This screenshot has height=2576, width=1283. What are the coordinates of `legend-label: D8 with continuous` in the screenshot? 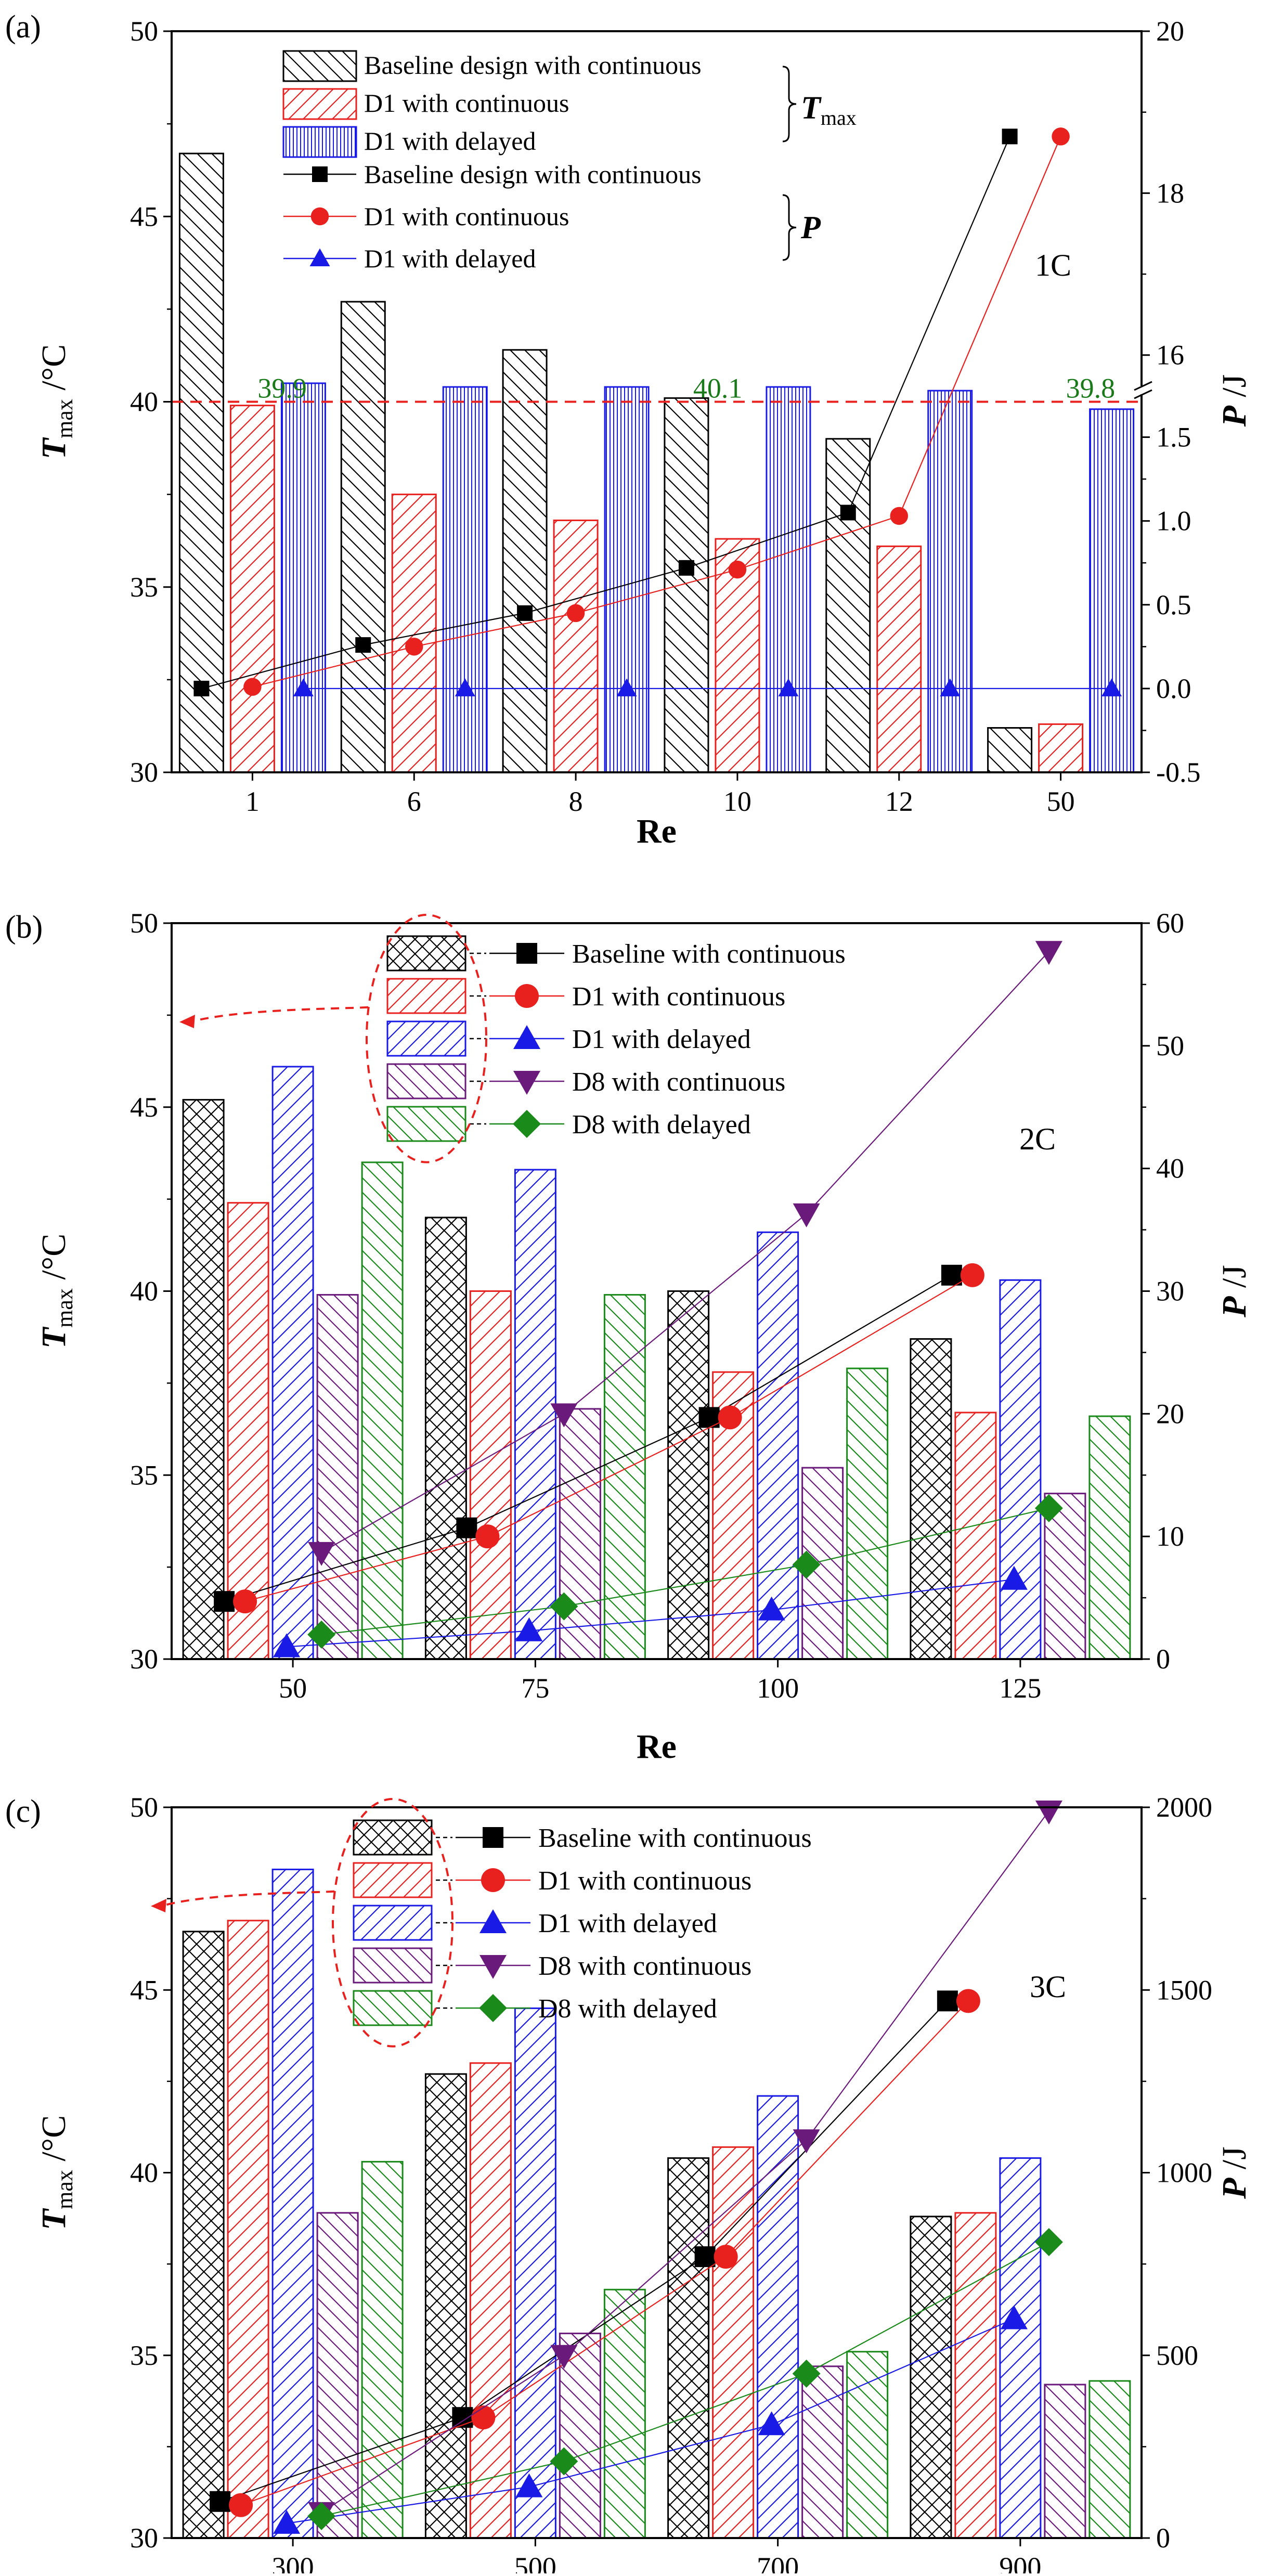 It's located at (645, 1966).